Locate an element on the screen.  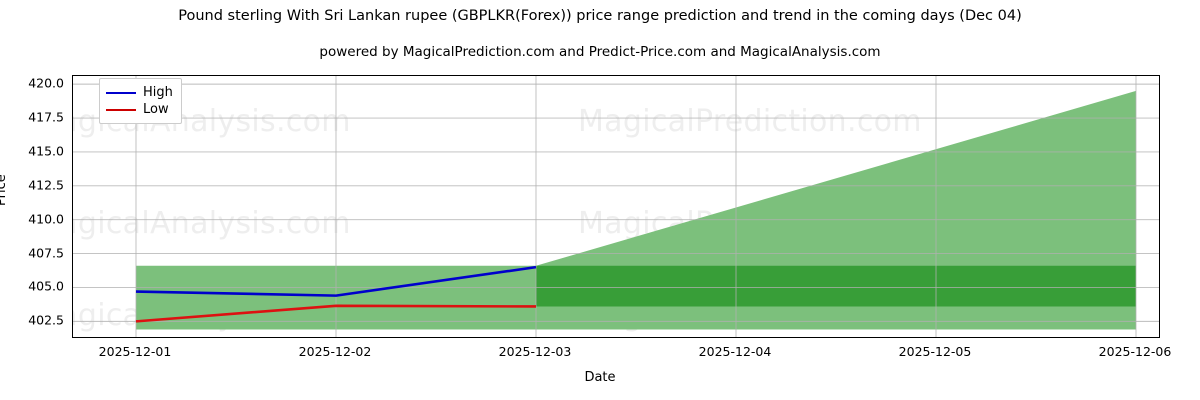
legend-swatch-low-icon is located at coordinates (121, 109).